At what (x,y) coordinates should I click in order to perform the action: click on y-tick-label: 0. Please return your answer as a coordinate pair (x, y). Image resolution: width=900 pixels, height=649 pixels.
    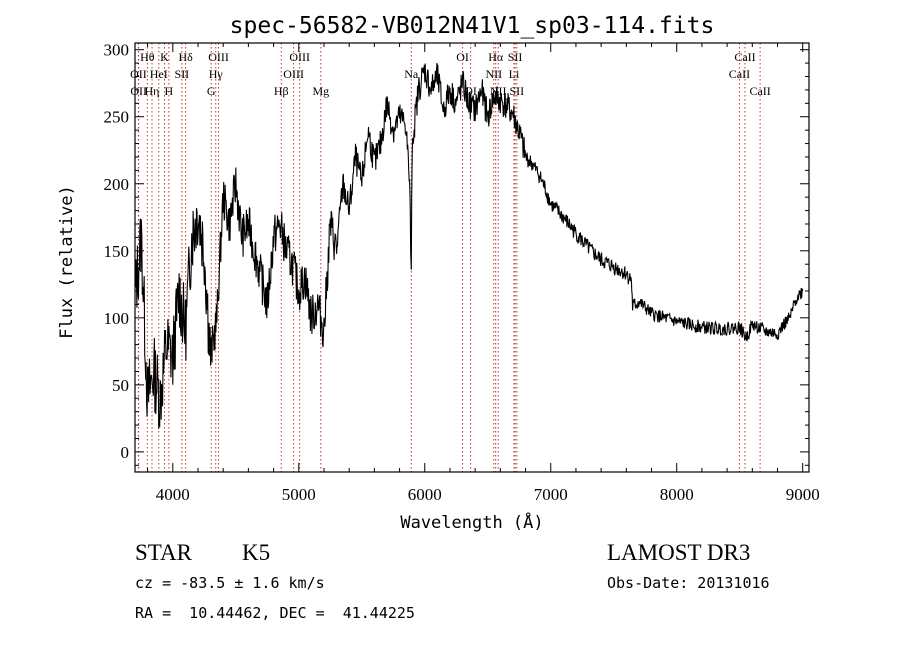
    Looking at the image, I should click on (125, 452).